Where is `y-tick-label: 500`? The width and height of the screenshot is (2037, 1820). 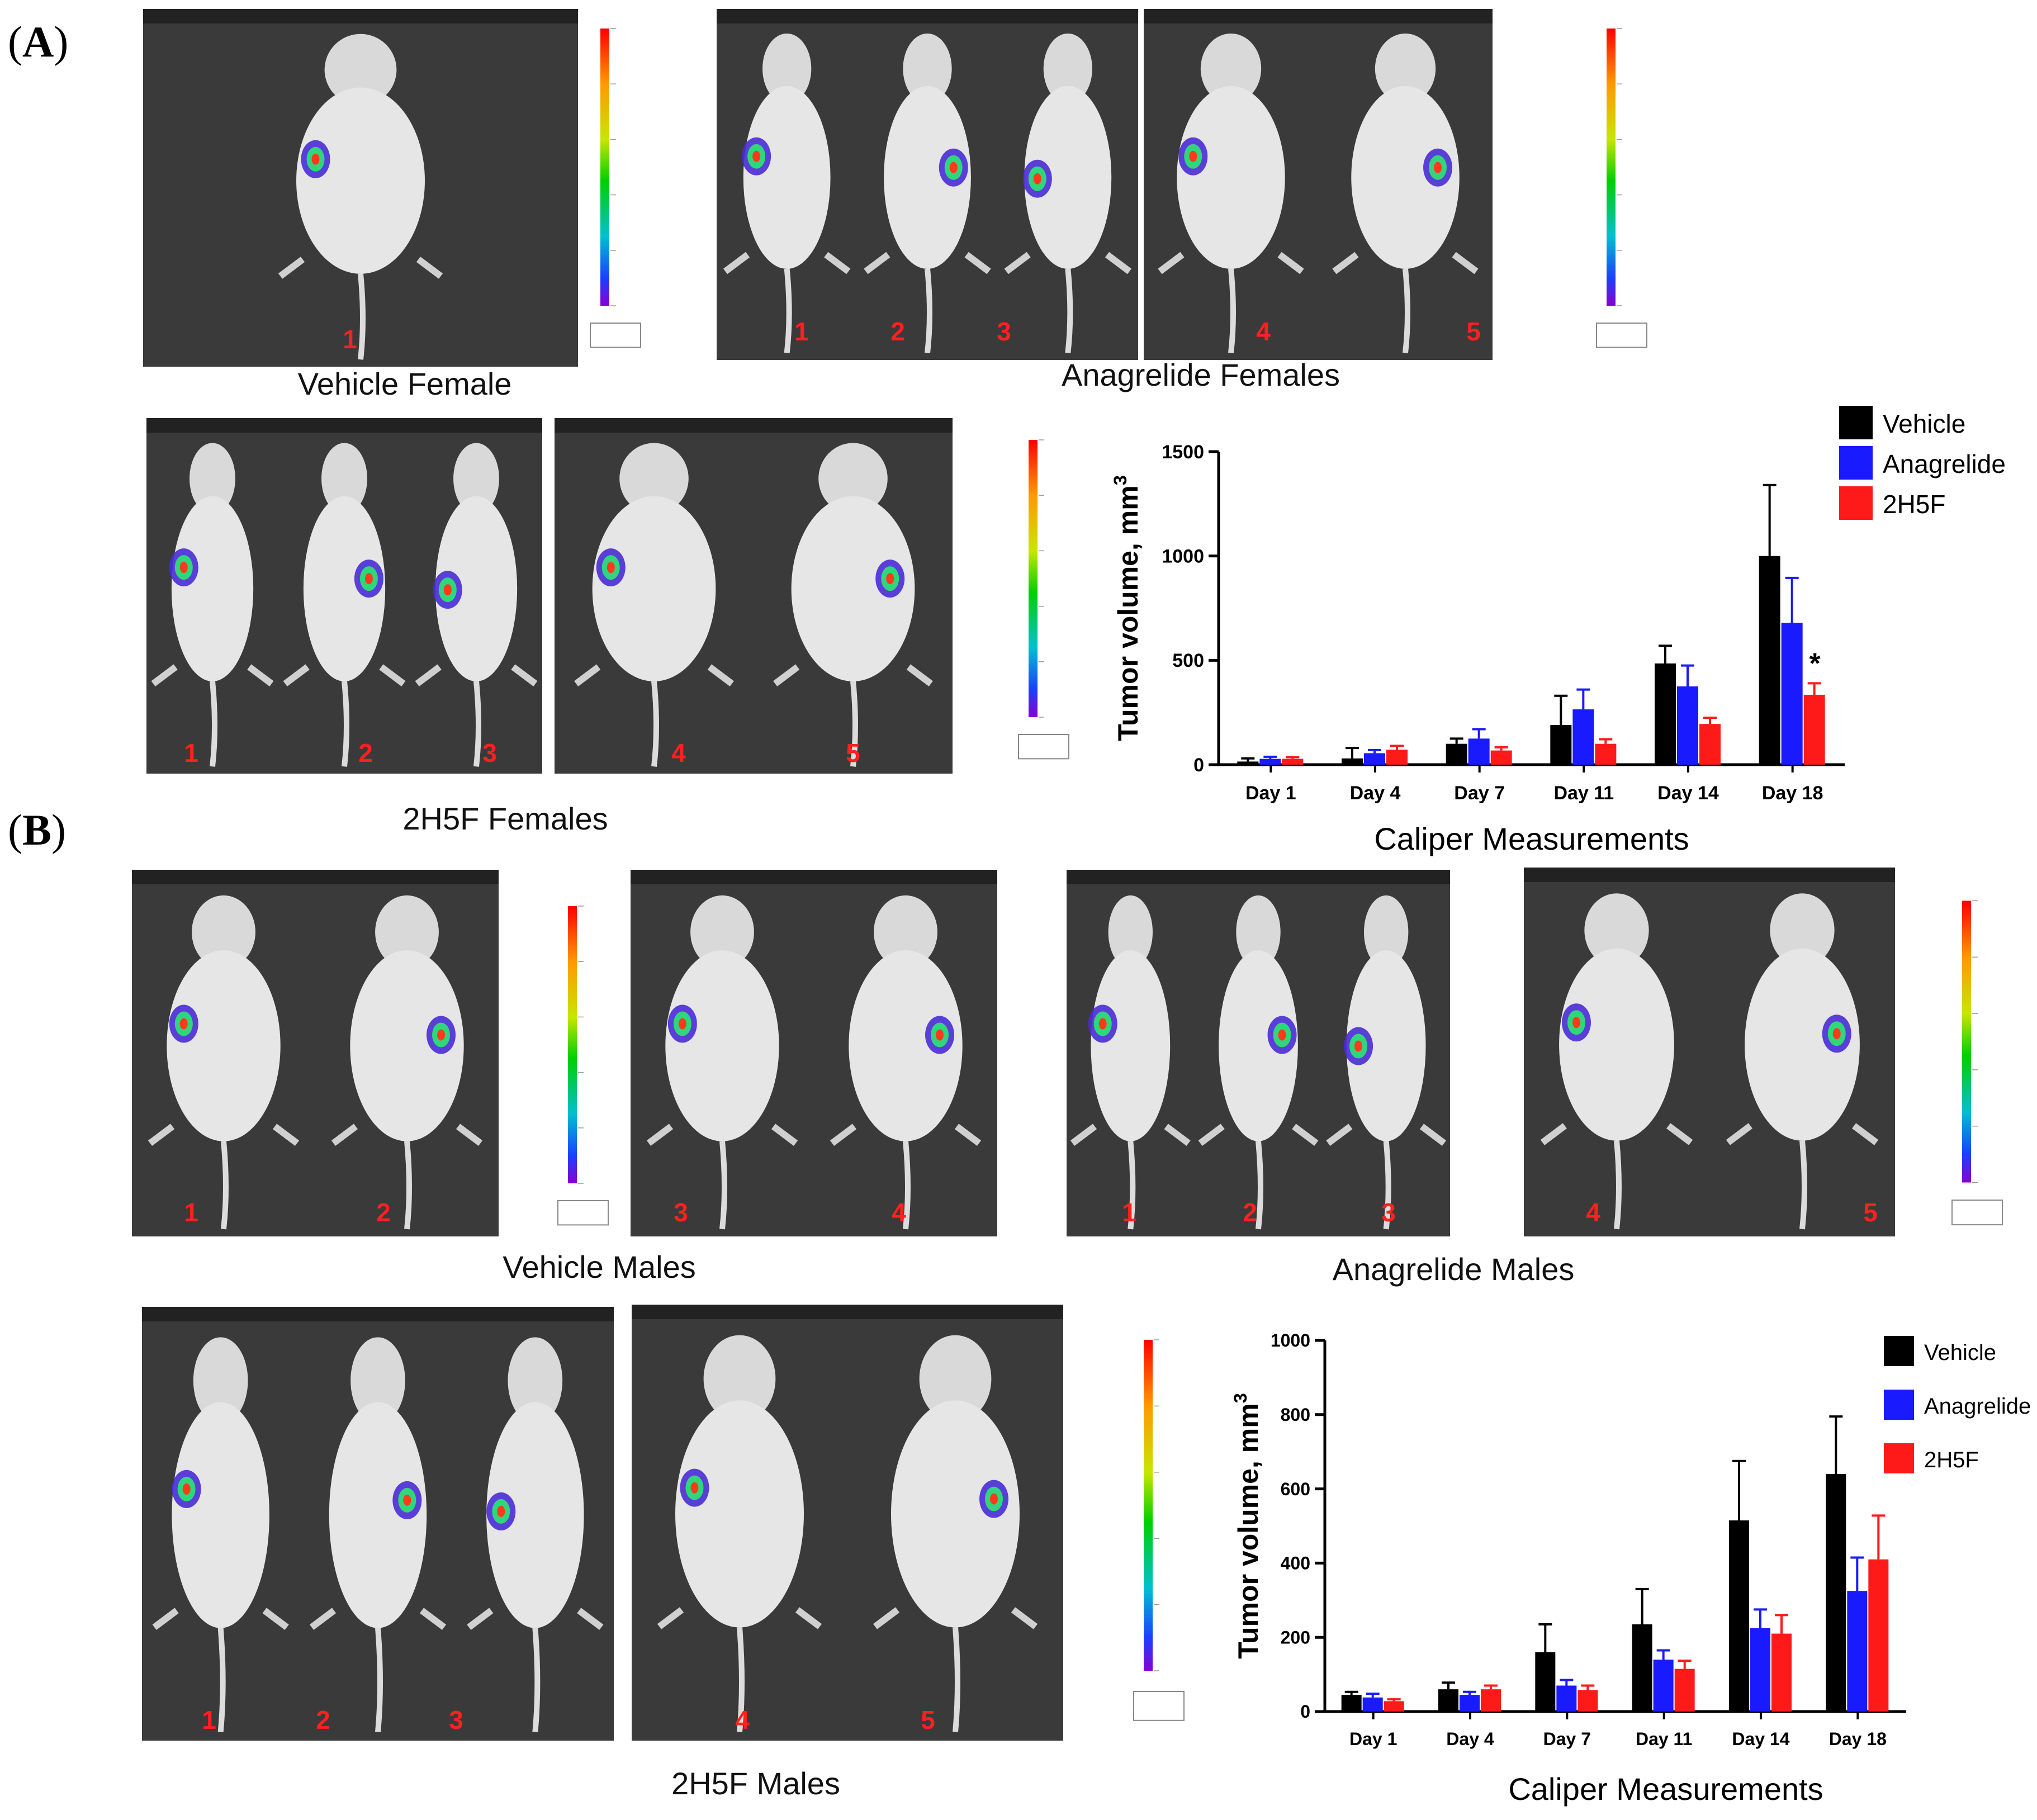
y-tick-label: 500 is located at coordinates (1188, 660).